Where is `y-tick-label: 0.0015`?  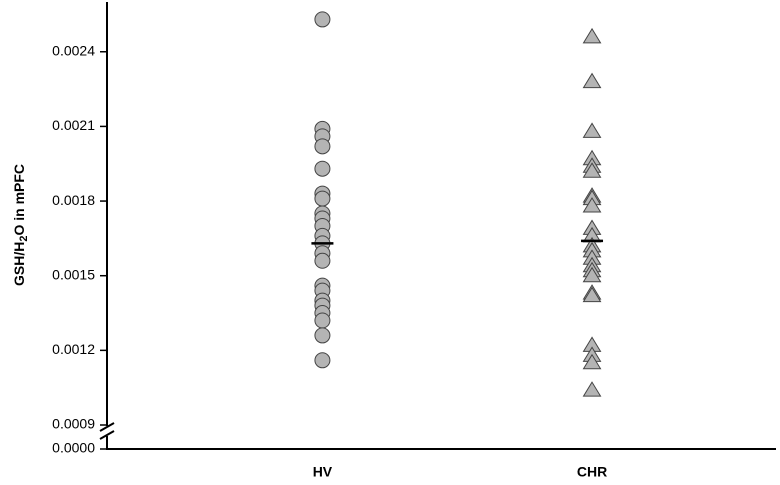 y-tick-label: 0.0015 is located at coordinates (73, 274).